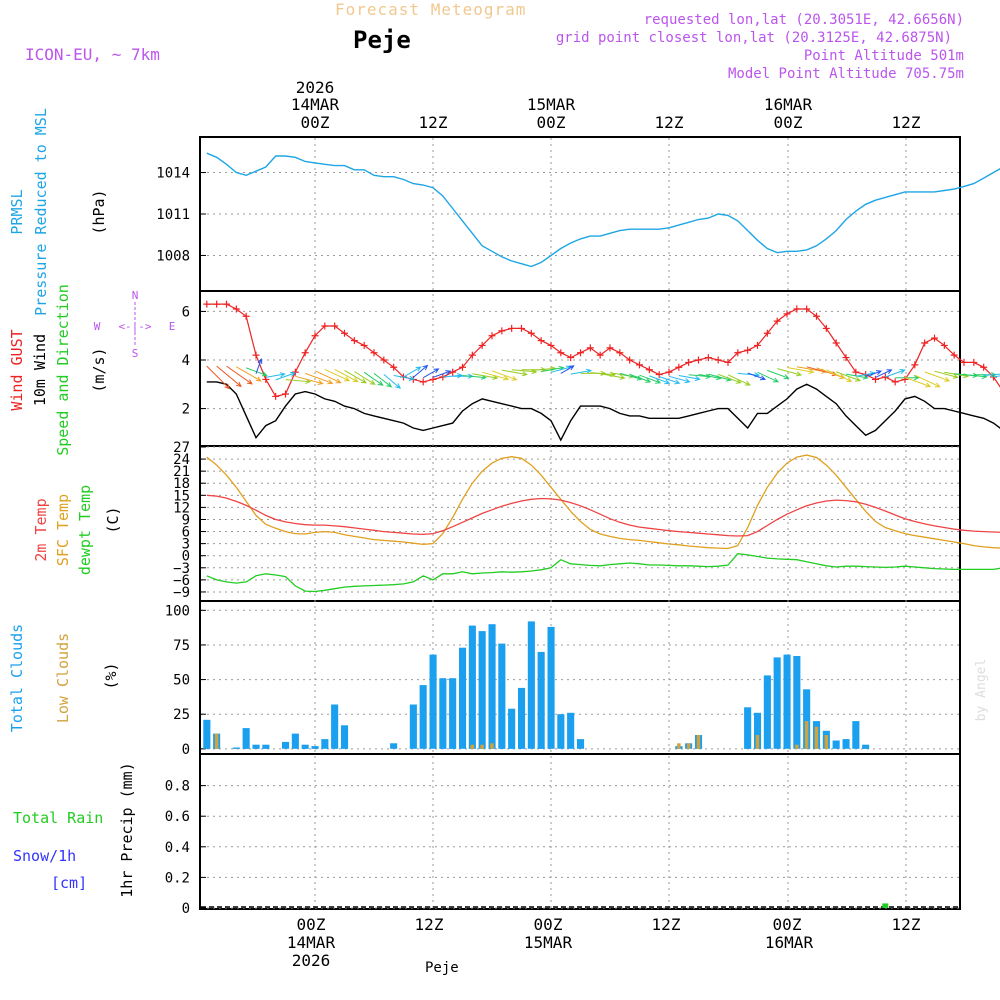 The height and width of the screenshot is (1000, 1000). Describe the element at coordinates (885, 905) in the screenshot. I see `rain-bar` at that location.